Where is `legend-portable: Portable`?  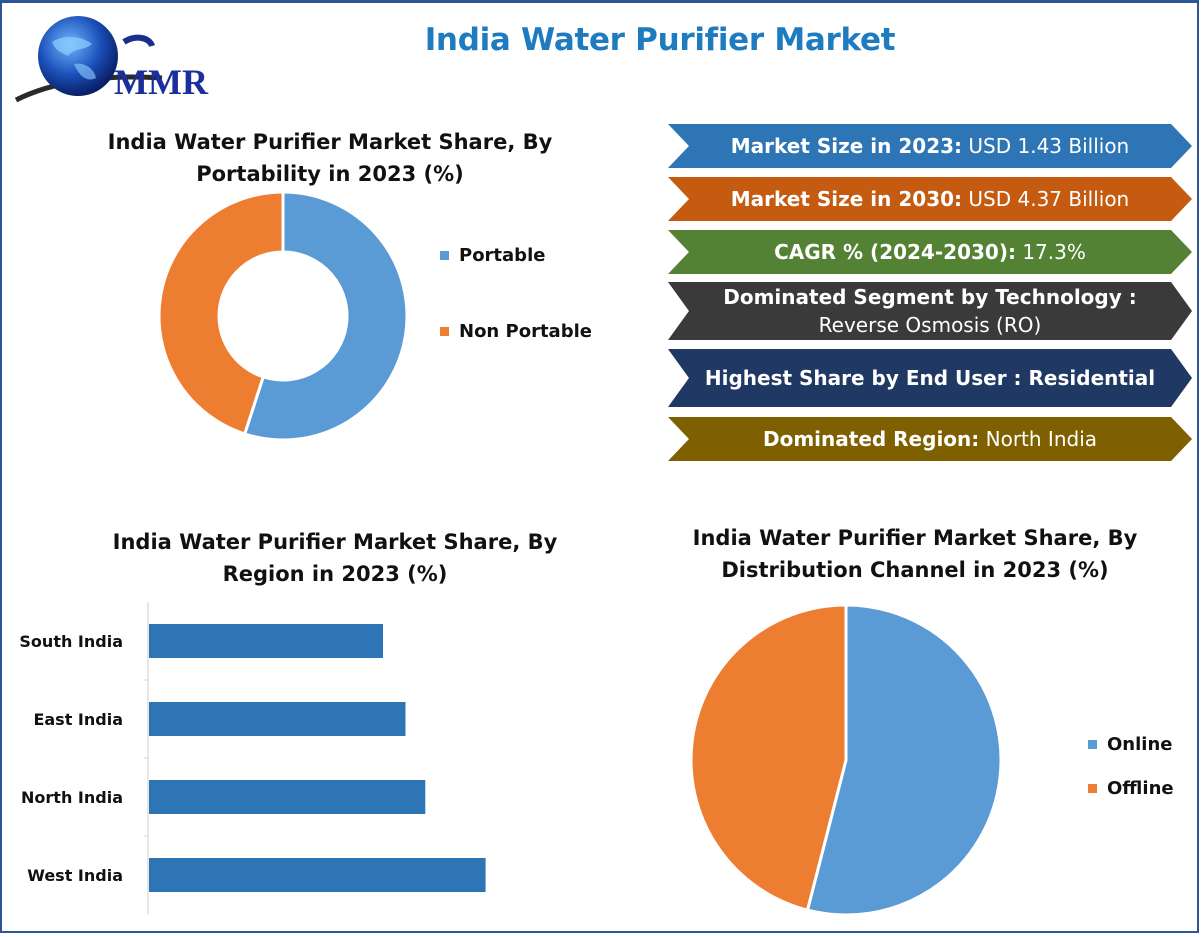
legend-portable: Portable is located at coordinates (492, 255).